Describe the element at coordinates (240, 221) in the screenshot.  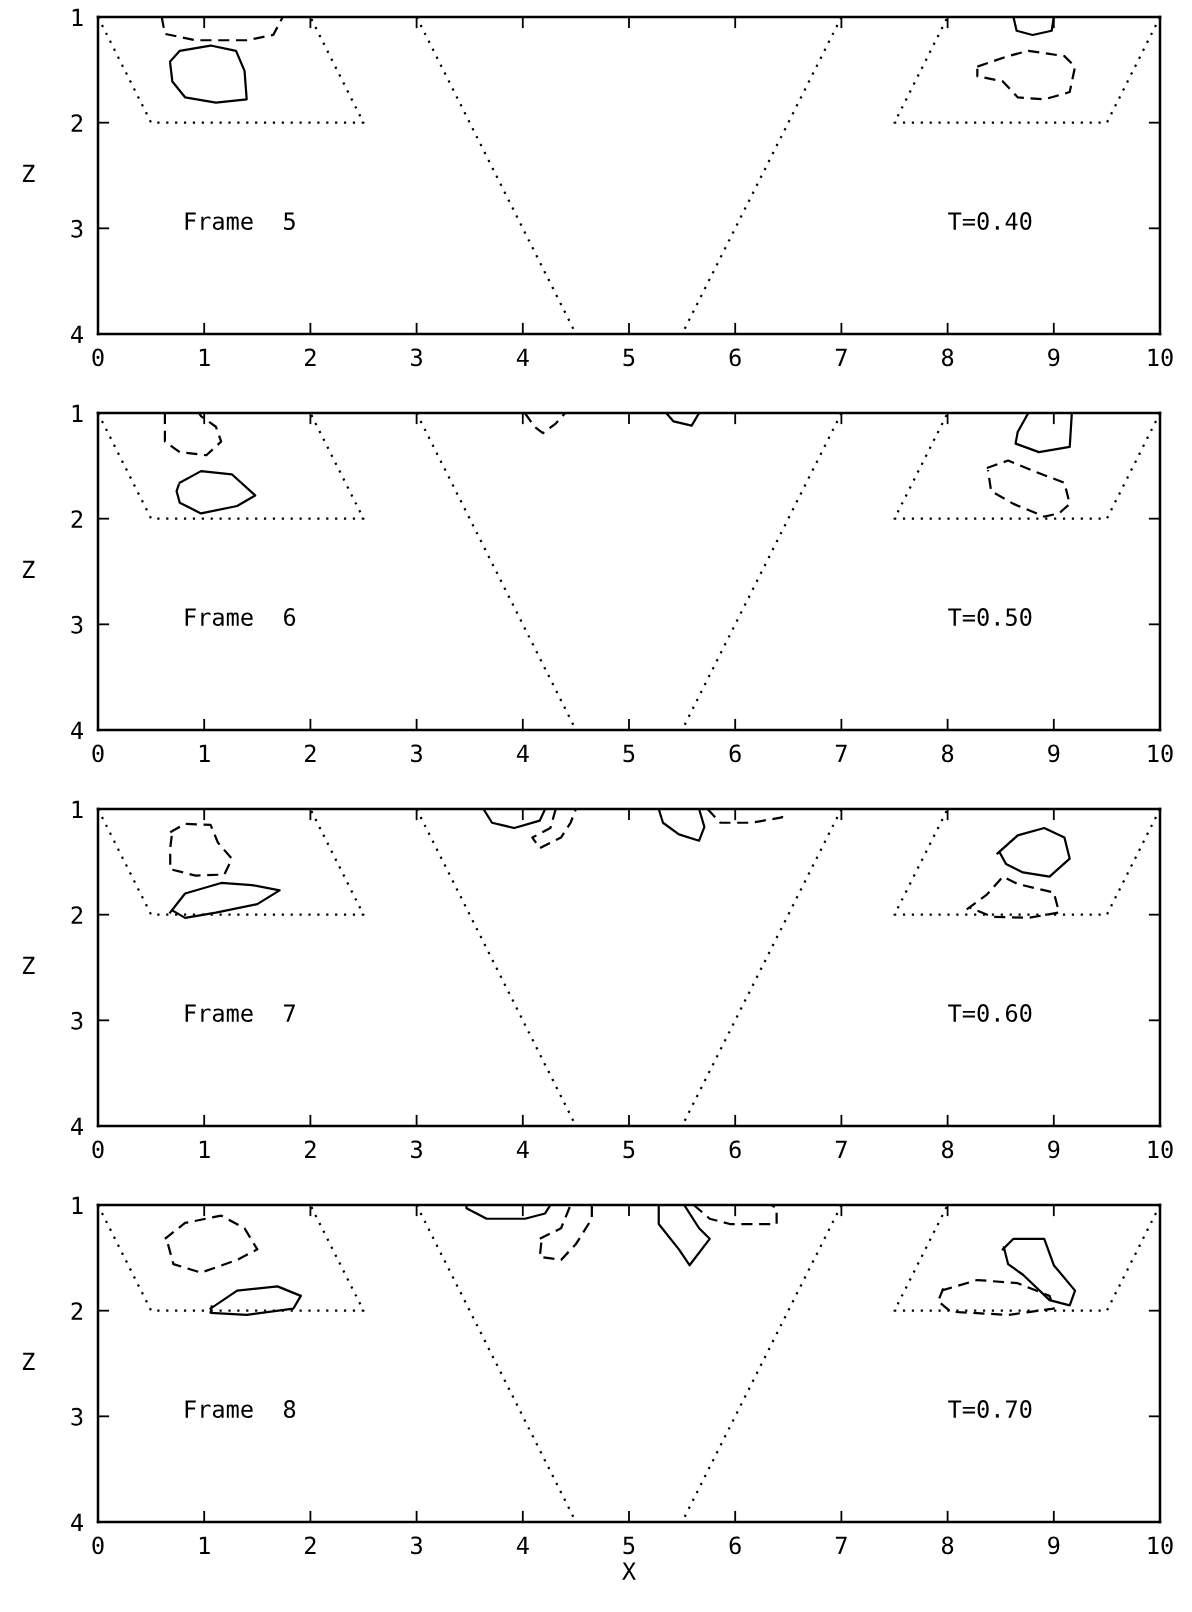
I see `annotation: Frame 5` at that location.